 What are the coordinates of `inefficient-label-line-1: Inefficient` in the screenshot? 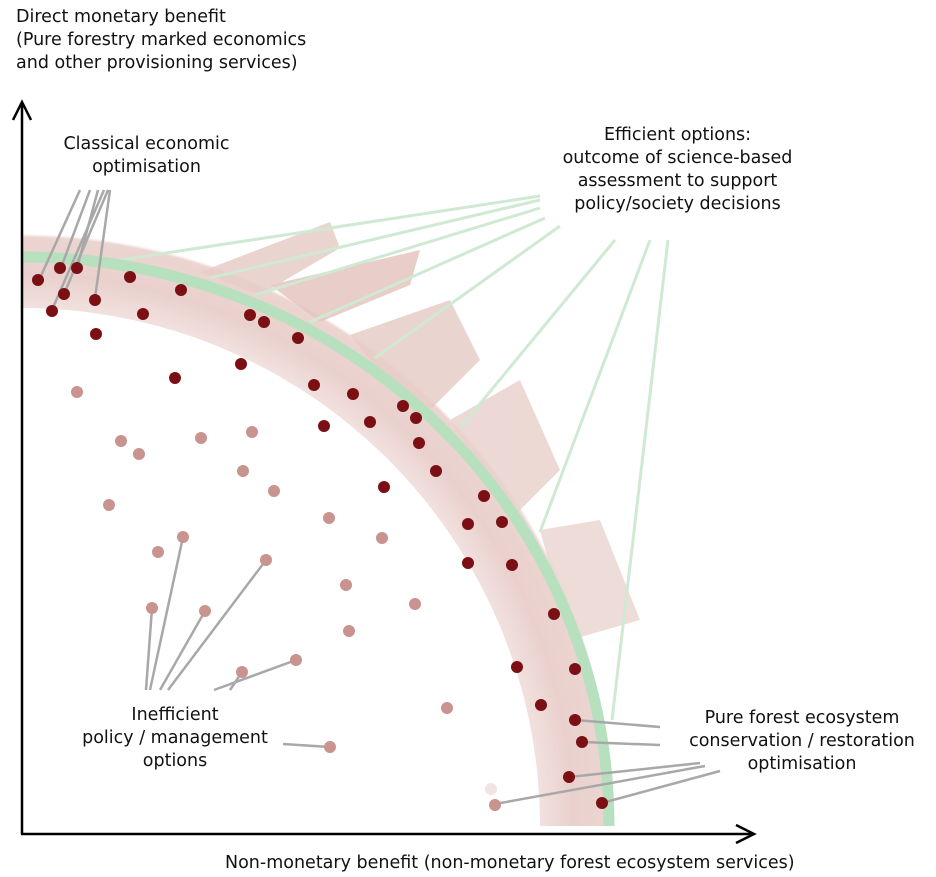 It's located at (175, 715).